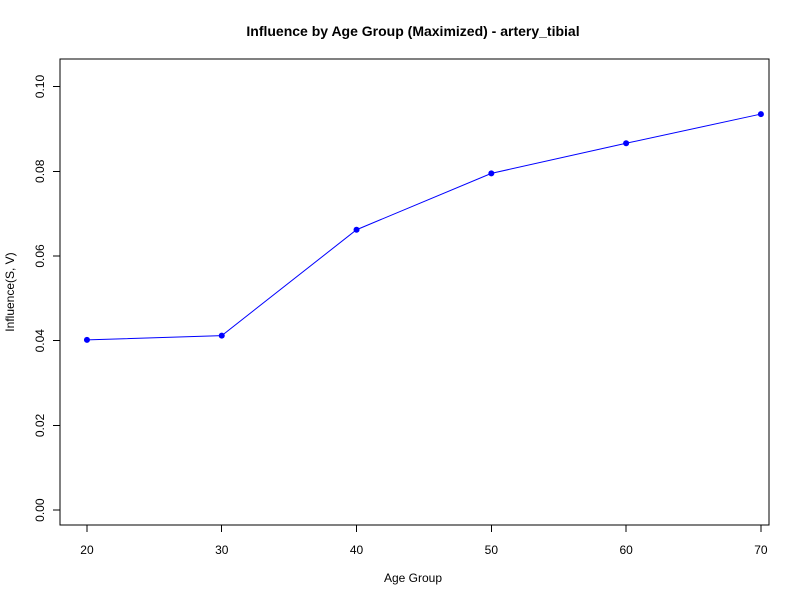 The width and height of the screenshot is (800, 600). I want to click on x-axis: 20 30 40 50 60 70, so click(424, 541).